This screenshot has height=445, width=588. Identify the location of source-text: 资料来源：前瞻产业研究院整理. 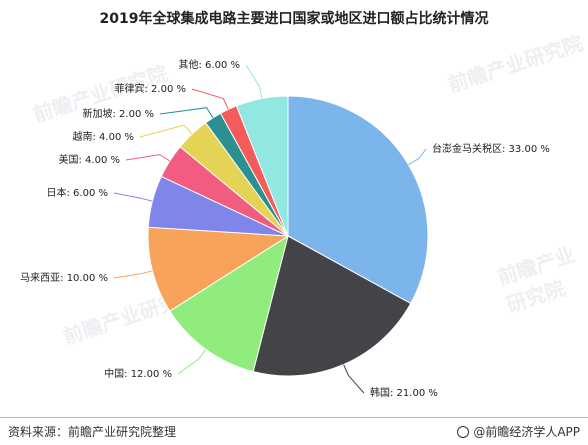
(92, 432).